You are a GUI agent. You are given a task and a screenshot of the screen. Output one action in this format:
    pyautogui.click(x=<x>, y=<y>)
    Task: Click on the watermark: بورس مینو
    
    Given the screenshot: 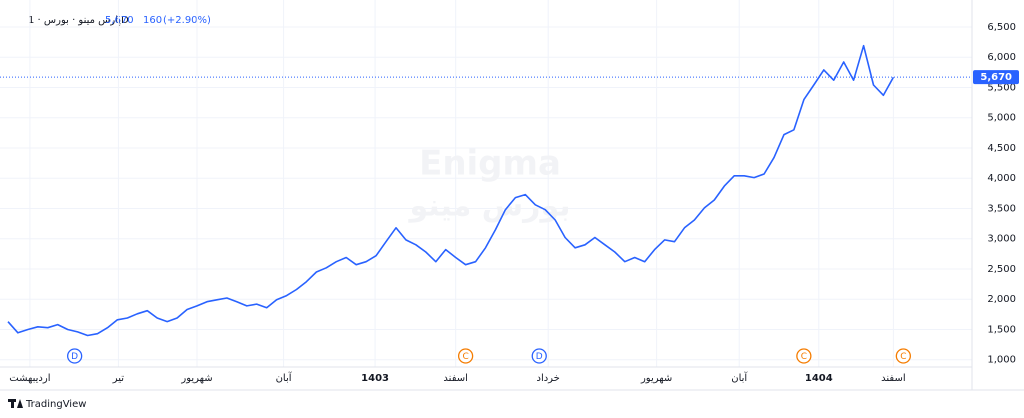 What is the action you would take?
    pyautogui.click(x=488, y=206)
    